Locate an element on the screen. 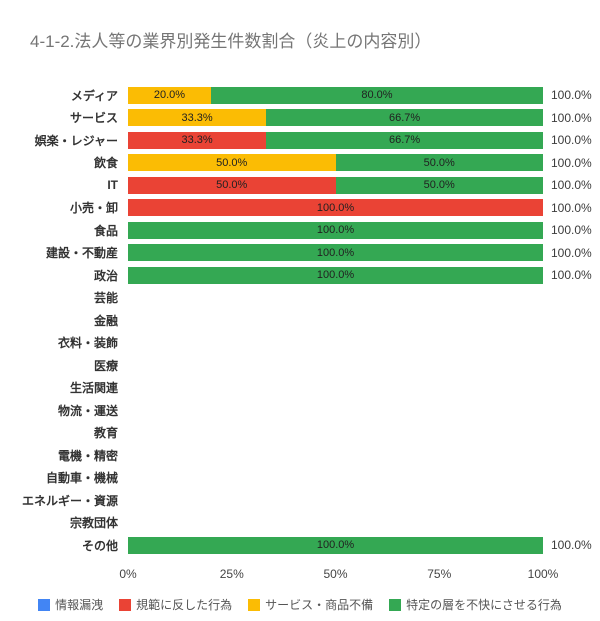 Image resolution: width=600 pixels, height=621 pixels. legend-item: サービス・商品不備 is located at coordinates (310, 604).